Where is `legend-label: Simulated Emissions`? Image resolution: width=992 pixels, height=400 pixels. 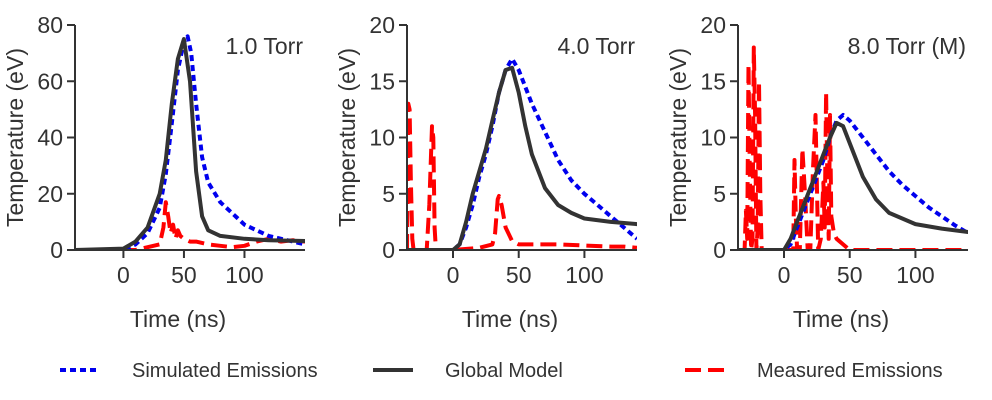 legend-label: Simulated Emissions is located at coordinates (225, 371).